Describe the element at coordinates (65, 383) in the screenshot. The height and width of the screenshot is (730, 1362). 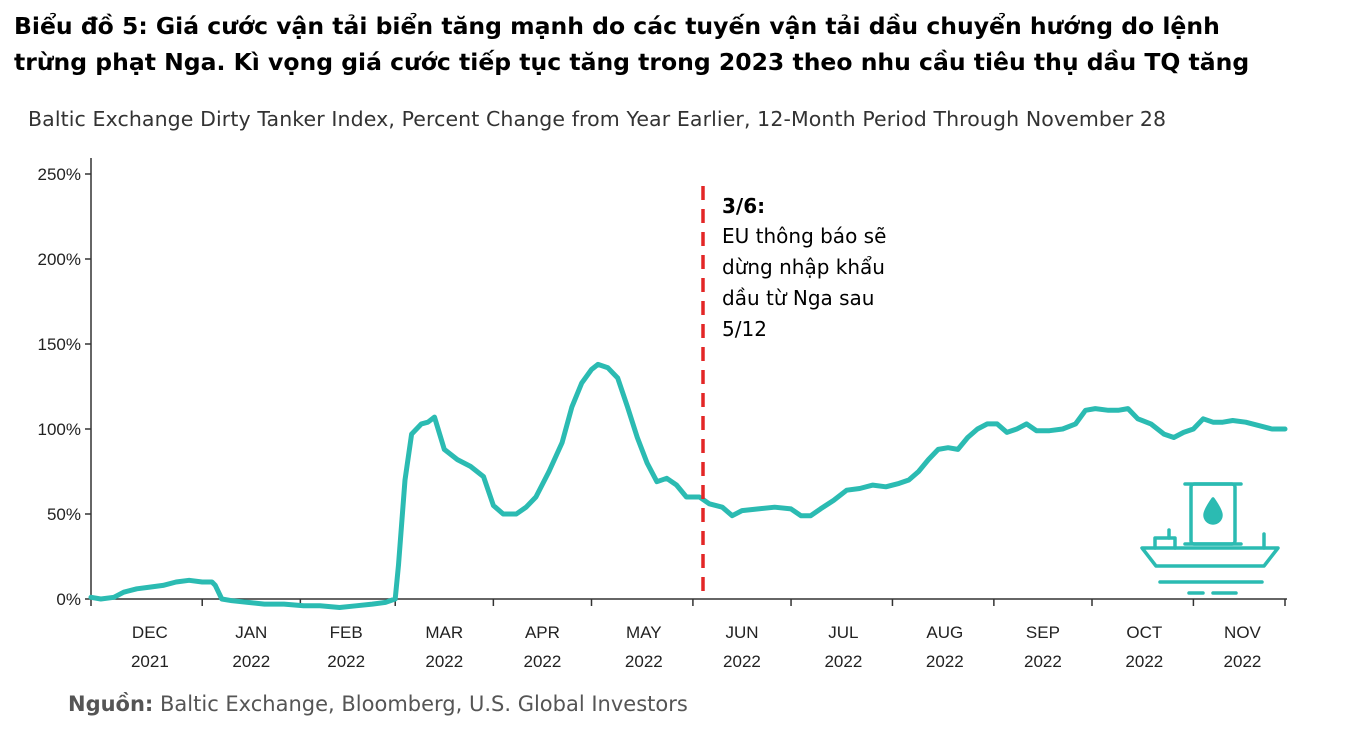
I see `y-axis: 0% 50% 100% 150% 200% 250%` at that location.